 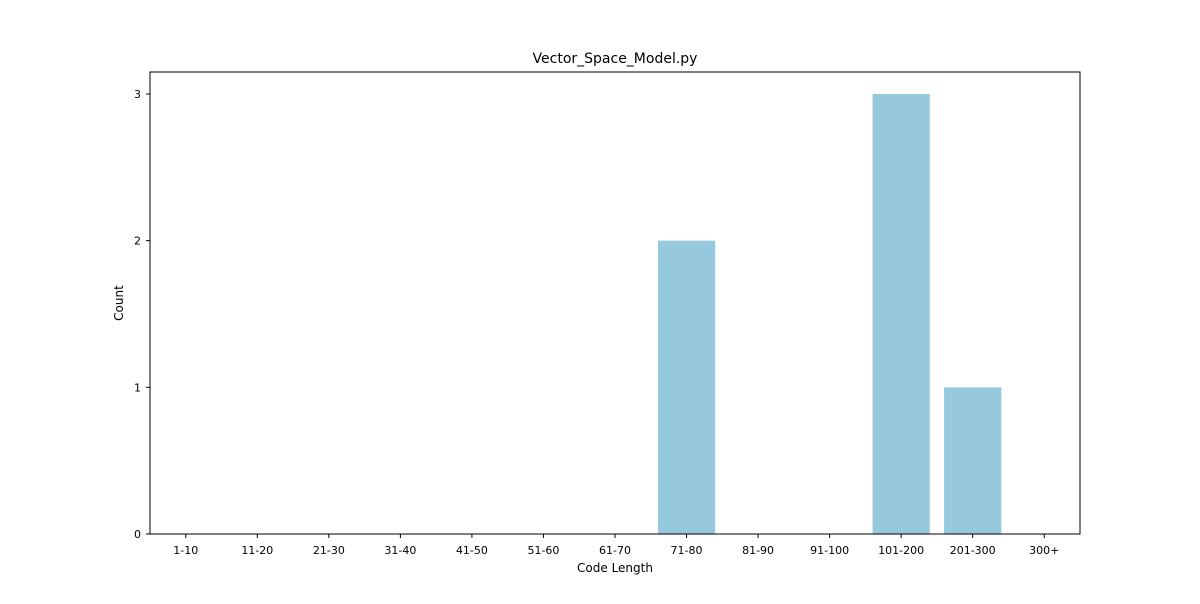 I want to click on x-tick-label: 31-40, so click(x=400, y=550).